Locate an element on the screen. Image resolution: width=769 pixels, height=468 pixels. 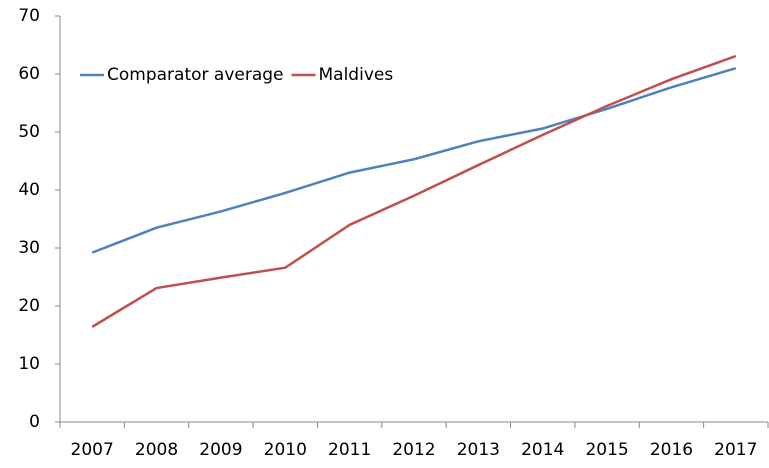
x-tick-label: 2007 is located at coordinates (92, 450).